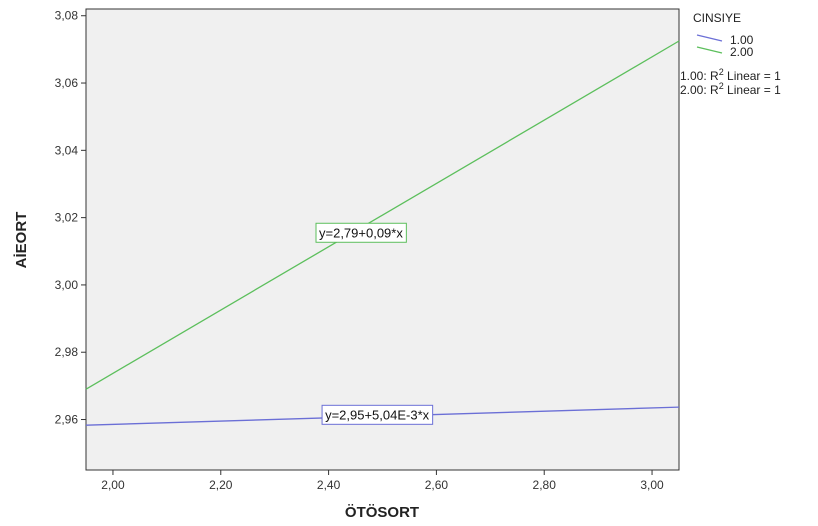  What do you see at coordinates (652, 485) in the screenshot?
I see `x-tick-label: 3,00` at bounding box center [652, 485].